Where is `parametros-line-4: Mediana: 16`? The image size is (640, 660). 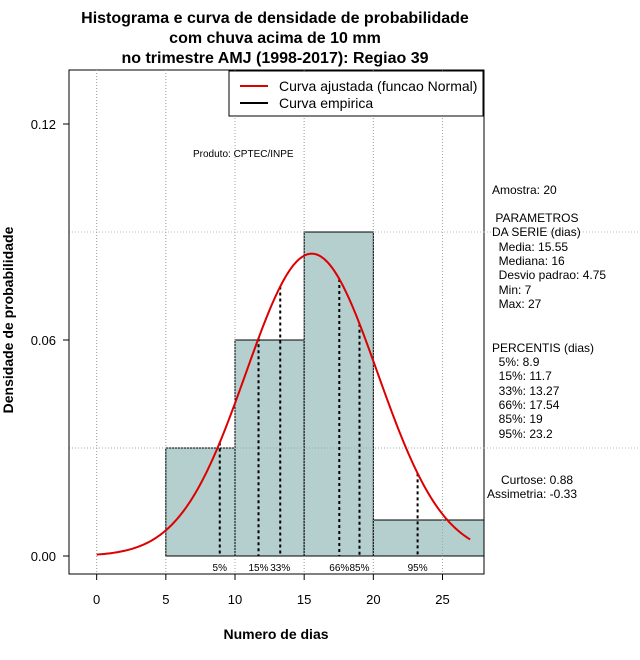
parametros-line-4: Mediana: 16 is located at coordinates (528, 261).